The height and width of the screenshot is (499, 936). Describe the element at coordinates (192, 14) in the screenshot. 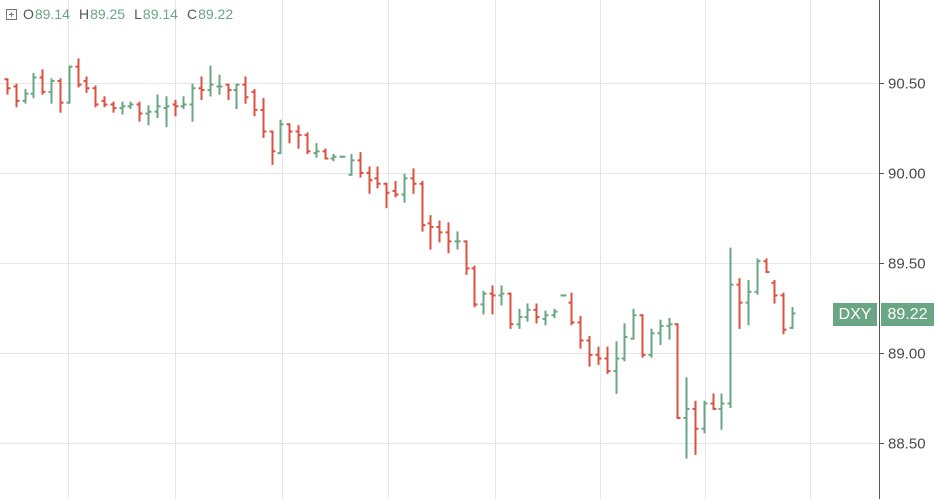

I see `close-label: C` at that location.